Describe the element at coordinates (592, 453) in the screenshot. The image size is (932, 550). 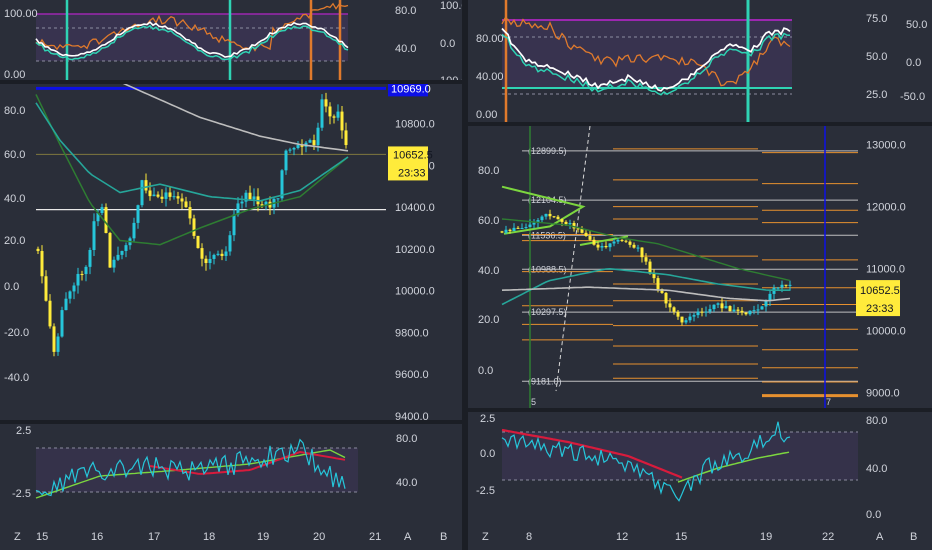
I see `signal-red-line` at that location.